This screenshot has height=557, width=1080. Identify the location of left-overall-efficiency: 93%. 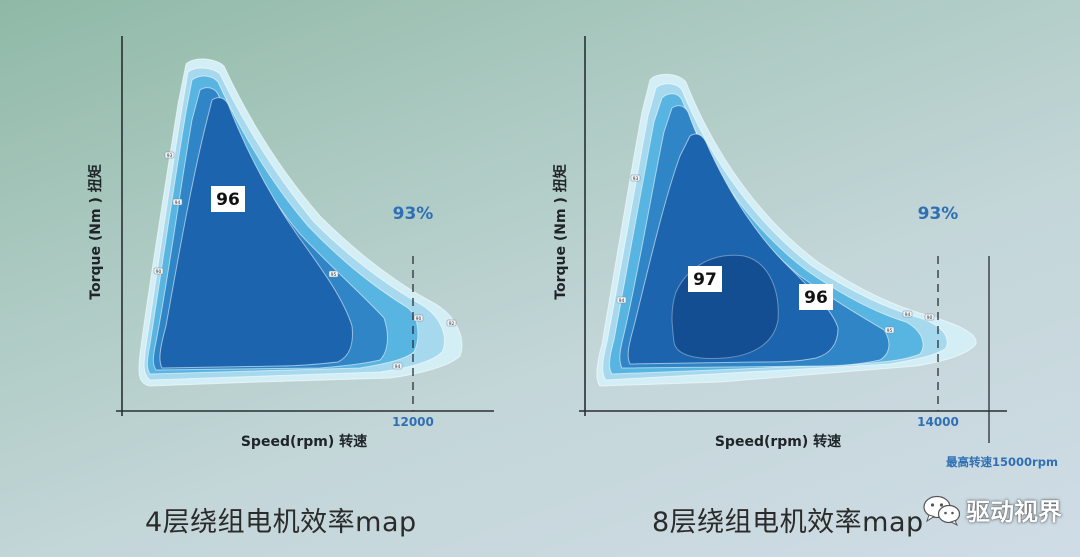
(413, 214).